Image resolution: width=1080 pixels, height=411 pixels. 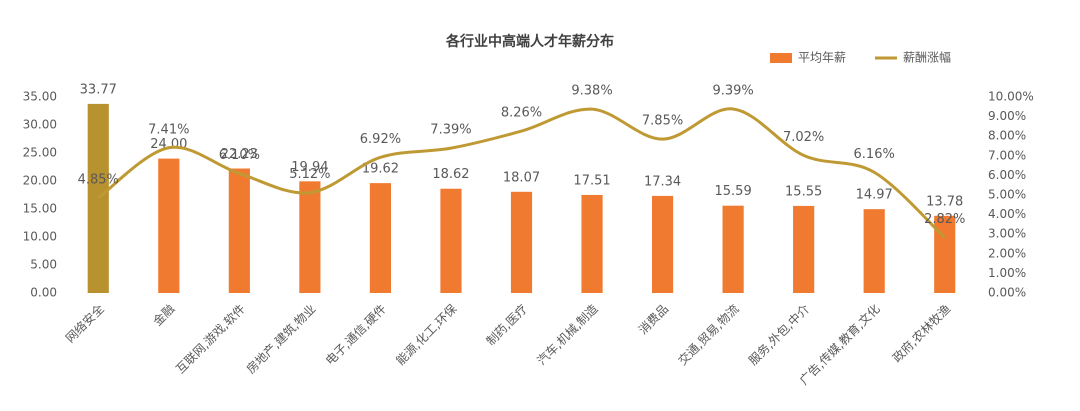 What do you see at coordinates (210, 339) in the screenshot?
I see `x-tick-label: 互联网,游戏,软件` at bounding box center [210, 339].